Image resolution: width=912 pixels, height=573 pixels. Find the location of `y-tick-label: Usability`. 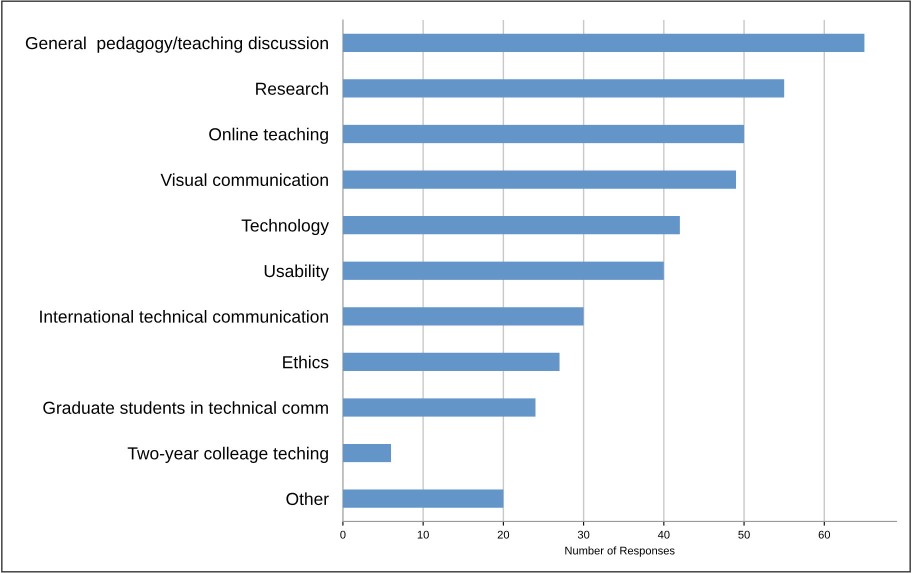

y-tick-label: Usability is located at coordinates (296, 272).